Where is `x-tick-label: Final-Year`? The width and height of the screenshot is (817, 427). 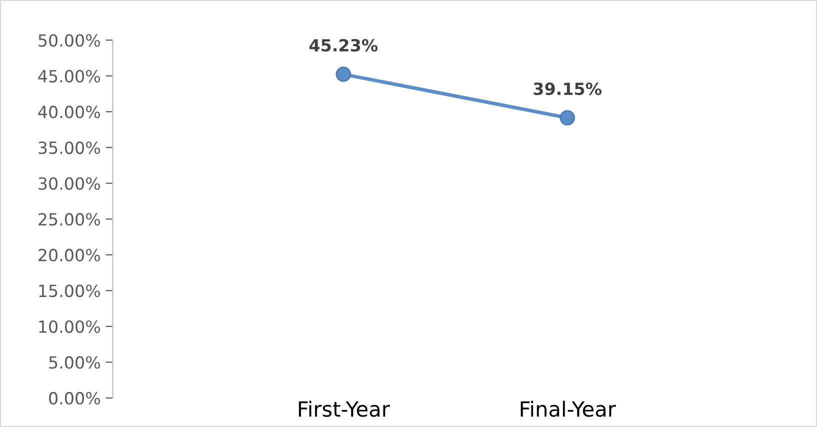
x-tick-label: Final-Year is located at coordinates (568, 408).